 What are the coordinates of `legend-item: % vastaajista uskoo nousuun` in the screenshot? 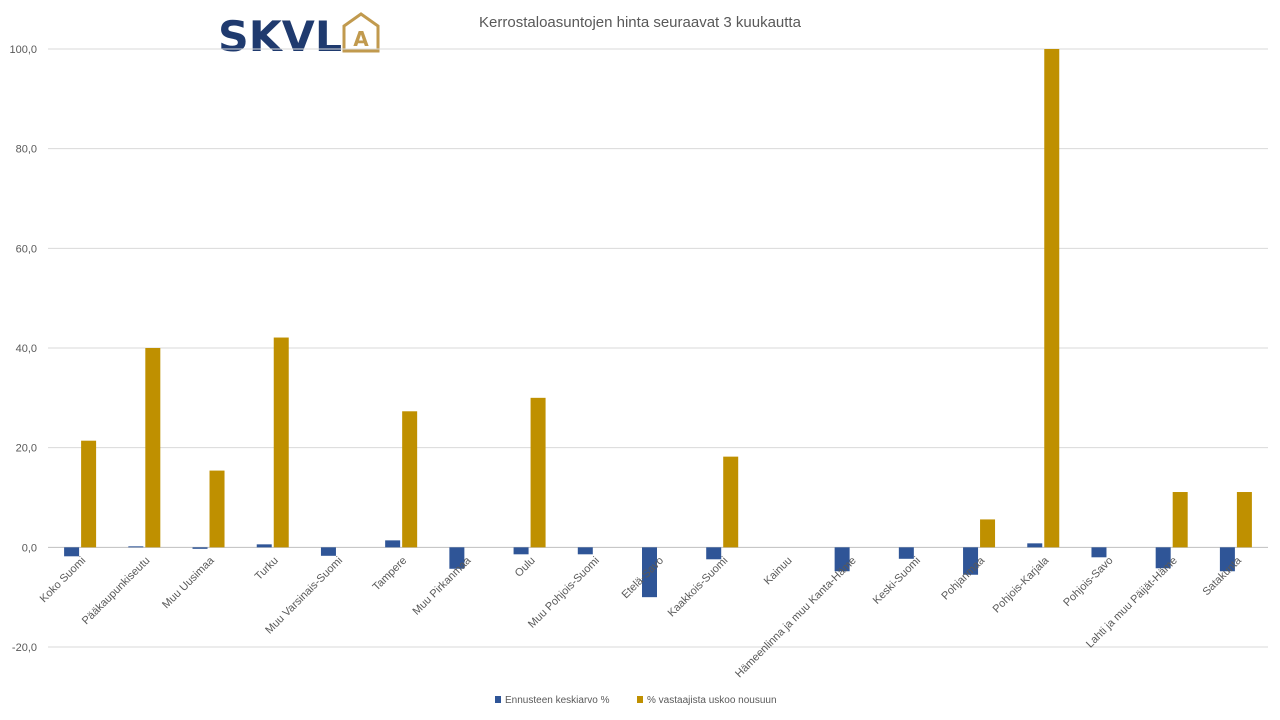 It's located at (707, 700).